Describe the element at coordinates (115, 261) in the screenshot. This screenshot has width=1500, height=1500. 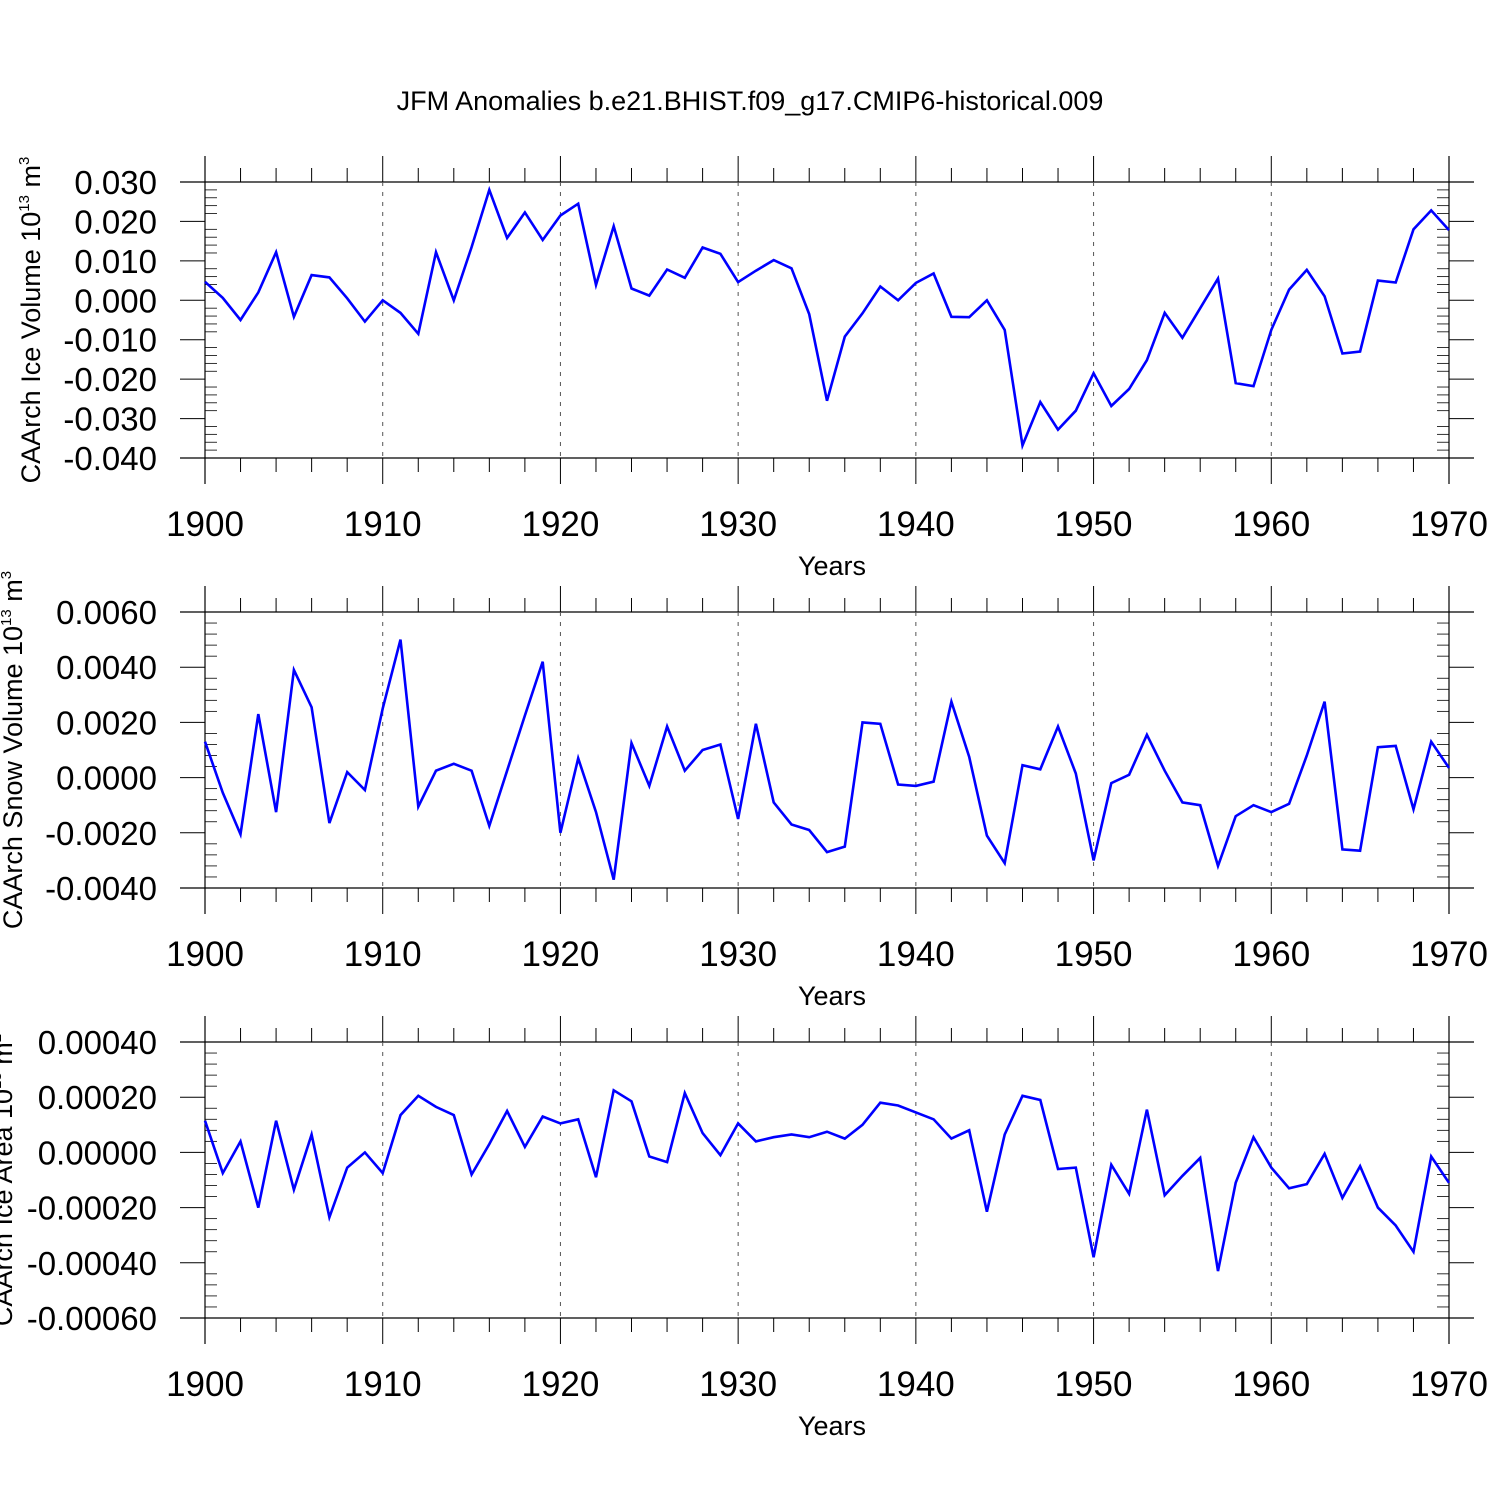
I see `ytick-label: 0.010` at that location.